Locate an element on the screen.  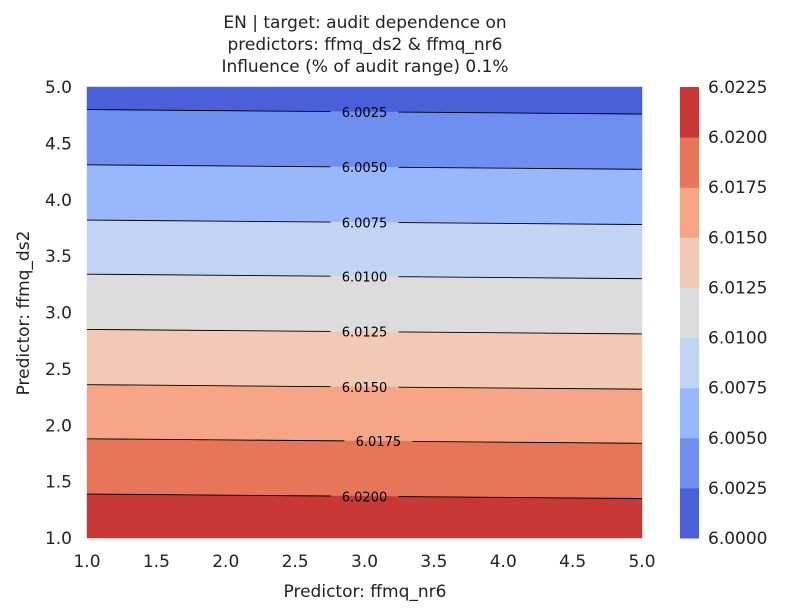
x-axis-label: Predictor: ffmq_nr6 is located at coordinates (365, 592).